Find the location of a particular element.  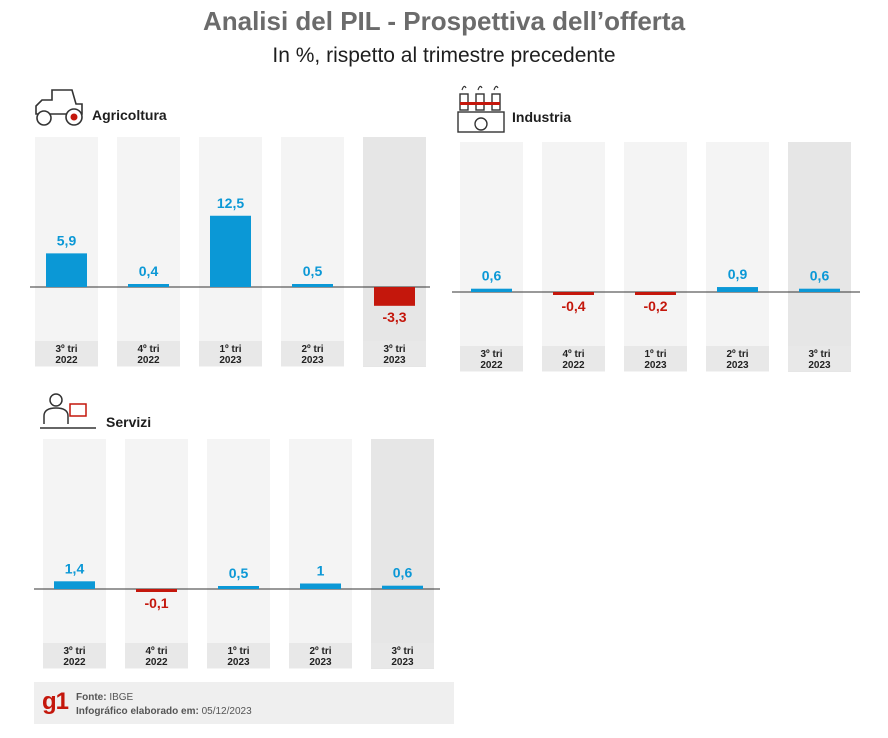

data-label: -3,3 is located at coordinates (394, 317).